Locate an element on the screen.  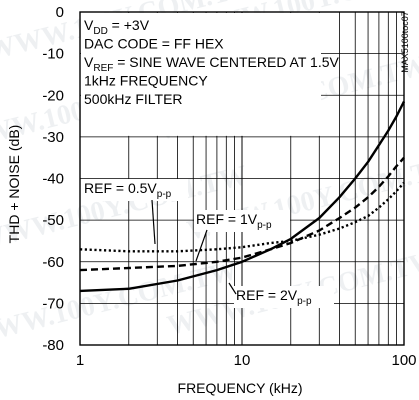
y-tick-label: -50 is located at coordinates (53, 220).